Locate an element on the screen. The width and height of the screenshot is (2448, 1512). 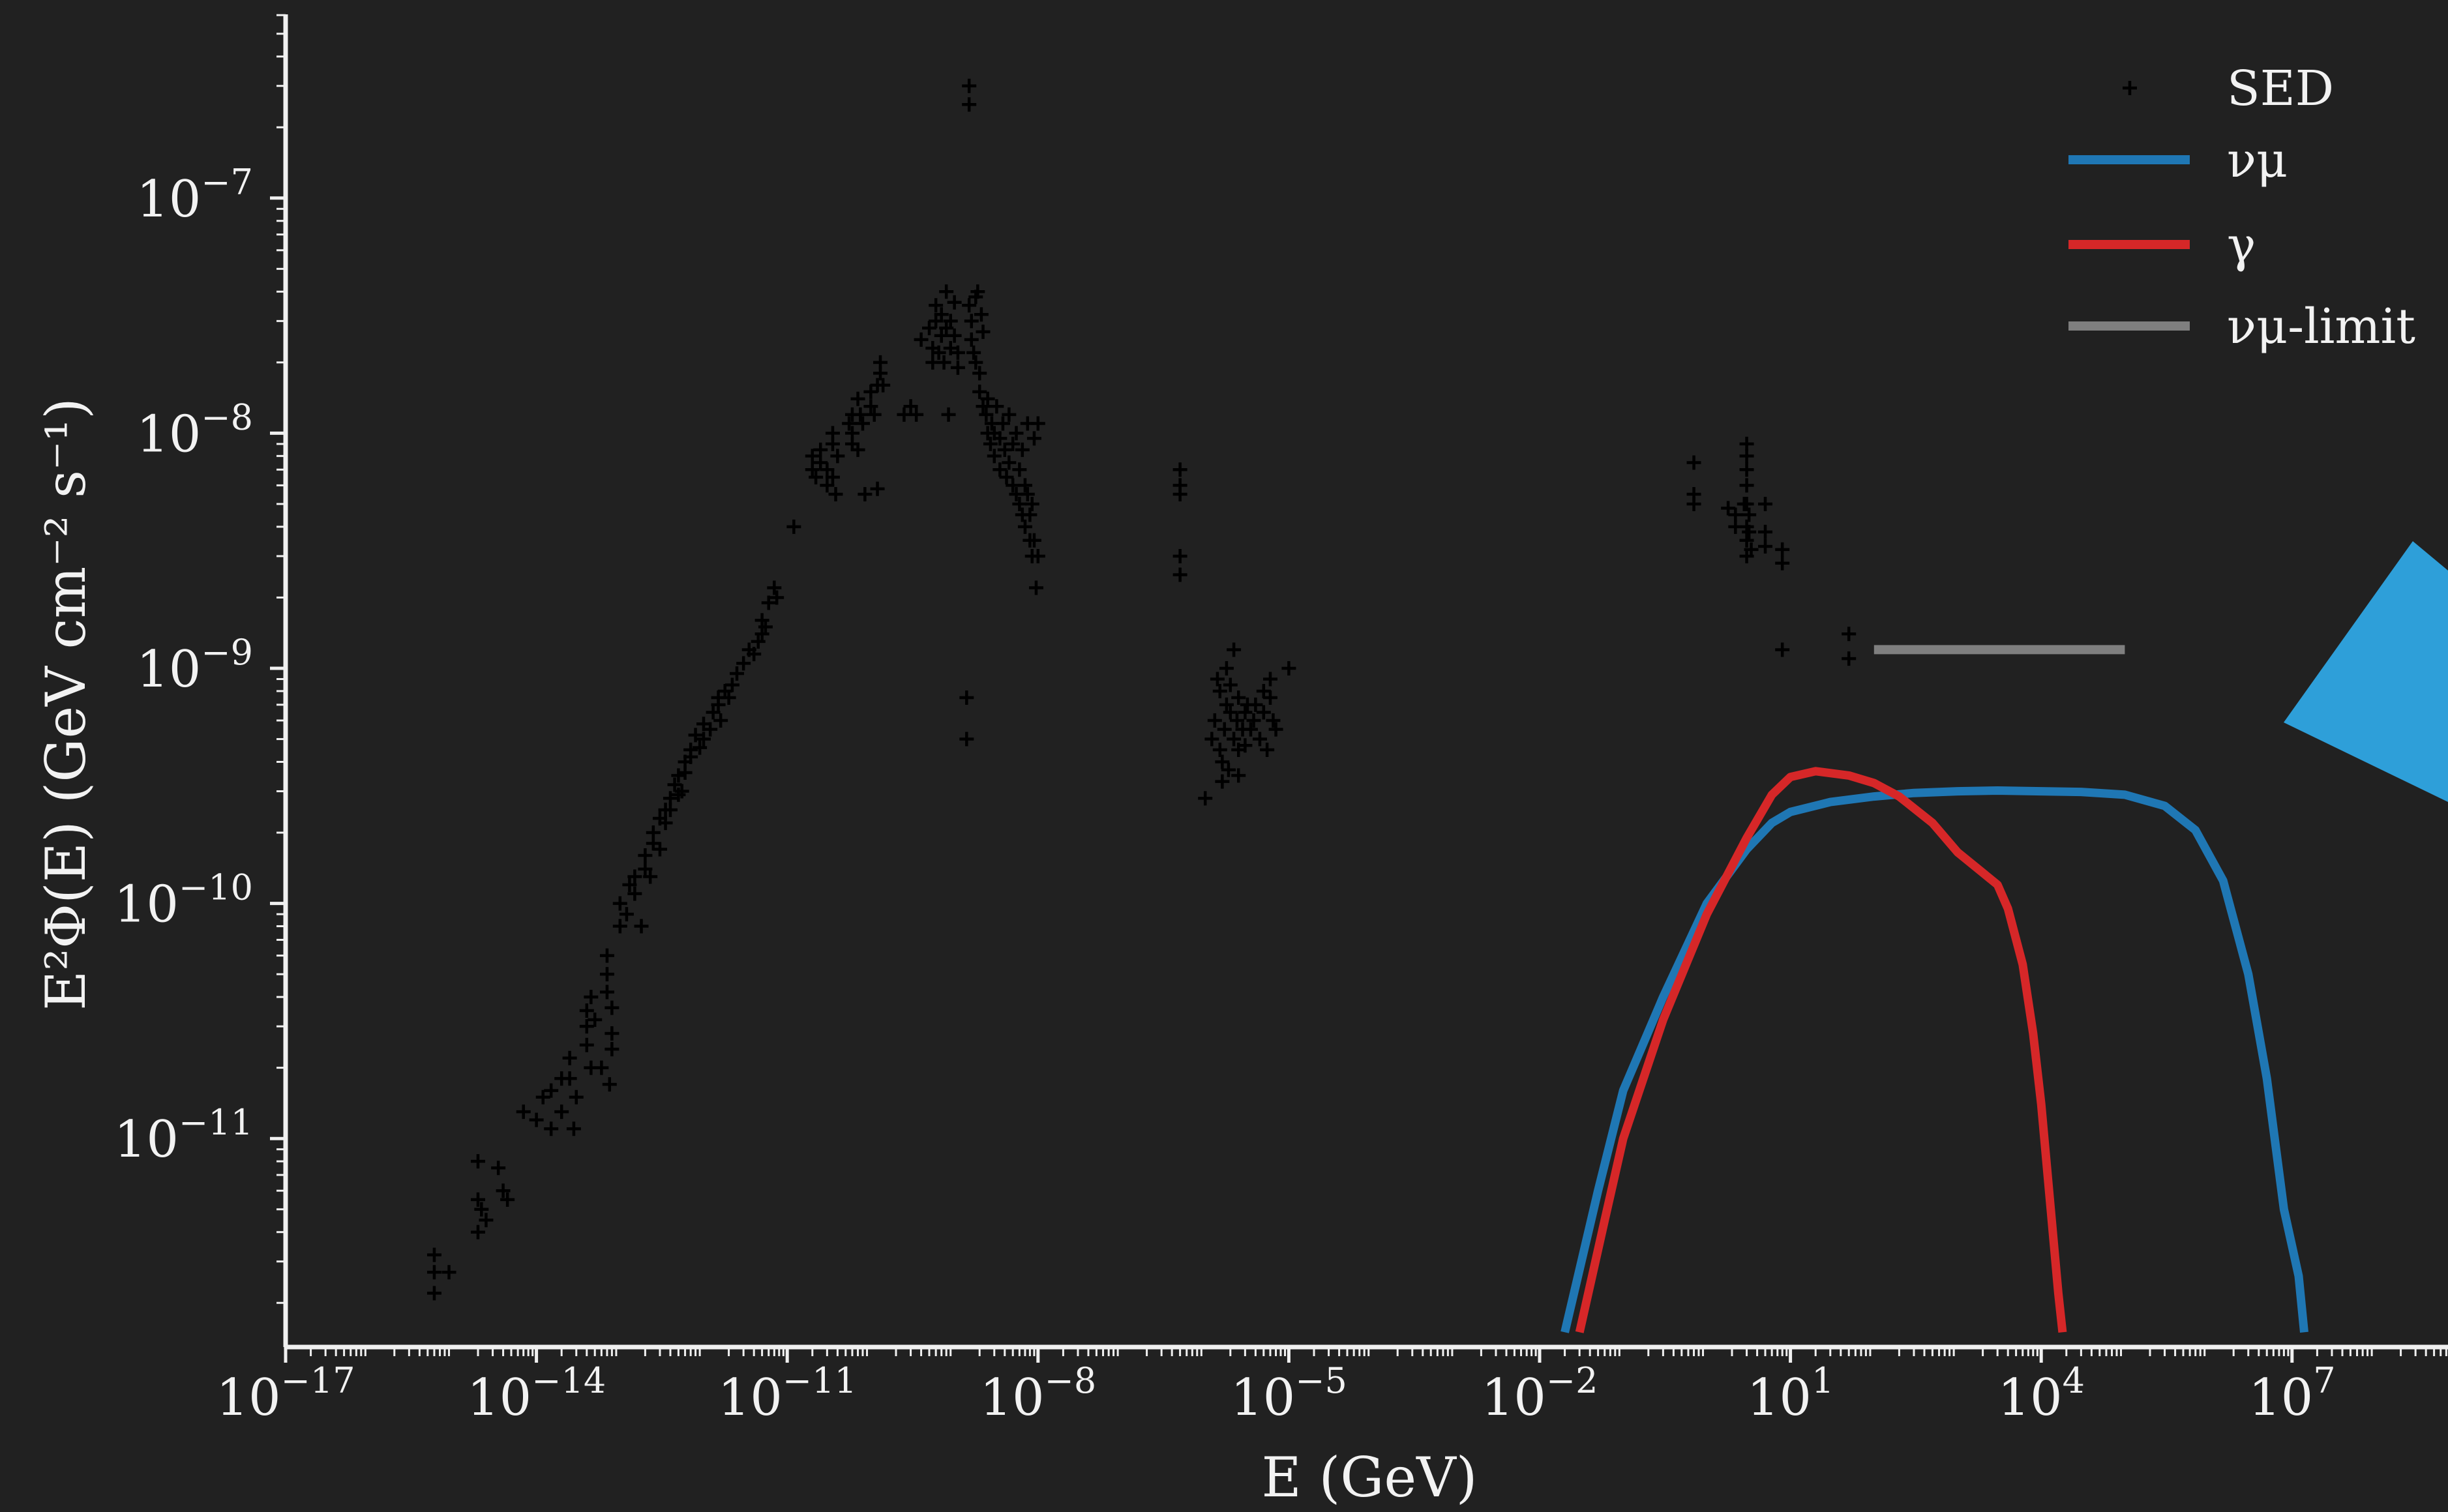
y-tick-label: 10−11 is located at coordinates (183, 1136).